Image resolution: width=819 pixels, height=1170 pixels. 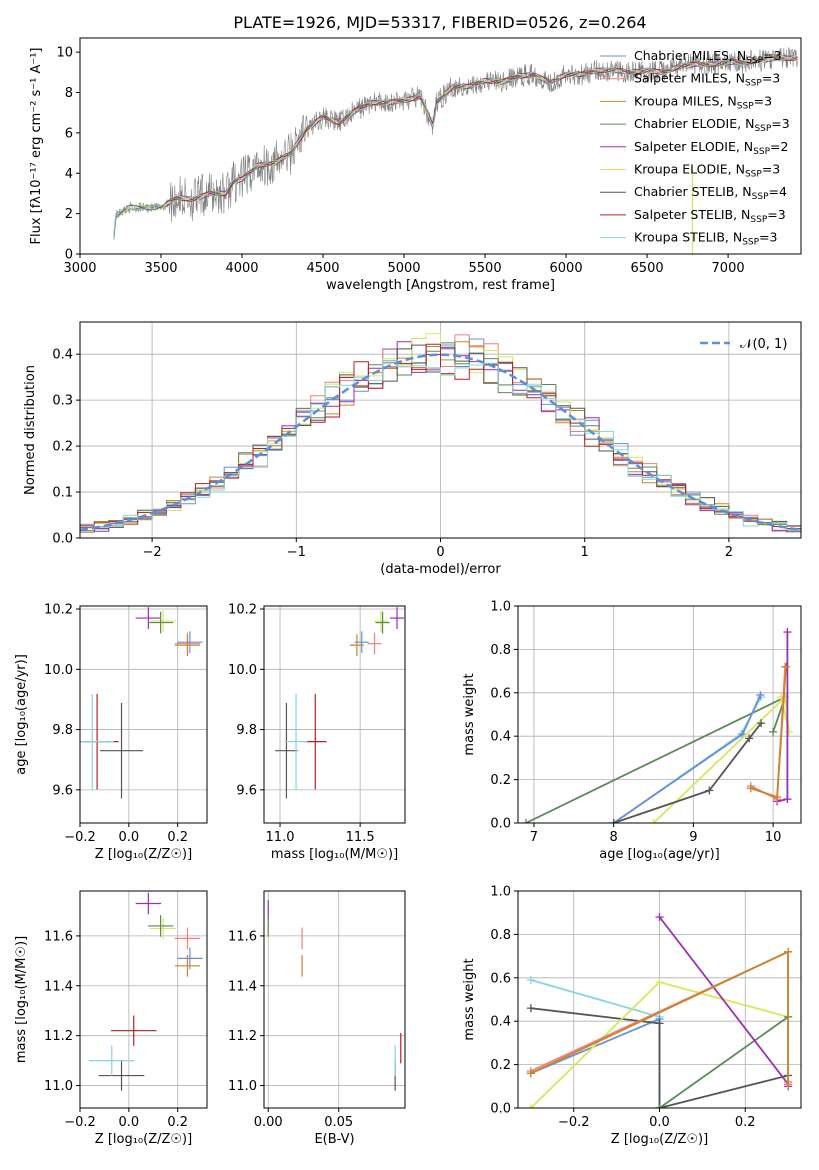 What do you see at coordinates (773, 837) in the screenshot?
I see `x-tick-label: 10` at bounding box center [773, 837].